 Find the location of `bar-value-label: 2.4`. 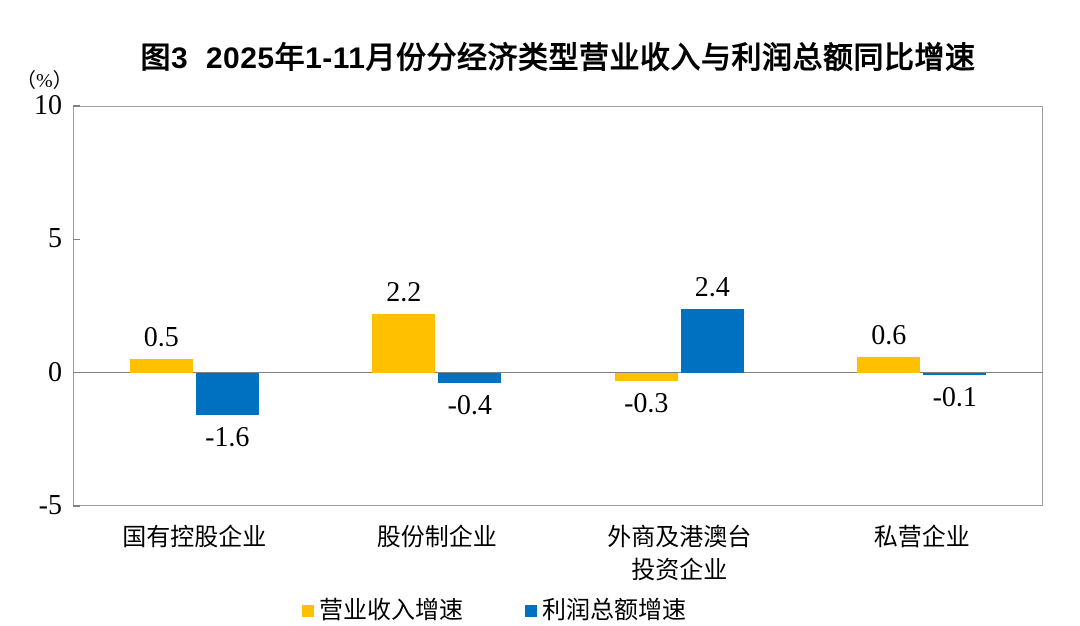

bar-value-label: 2.4 is located at coordinates (712, 287).